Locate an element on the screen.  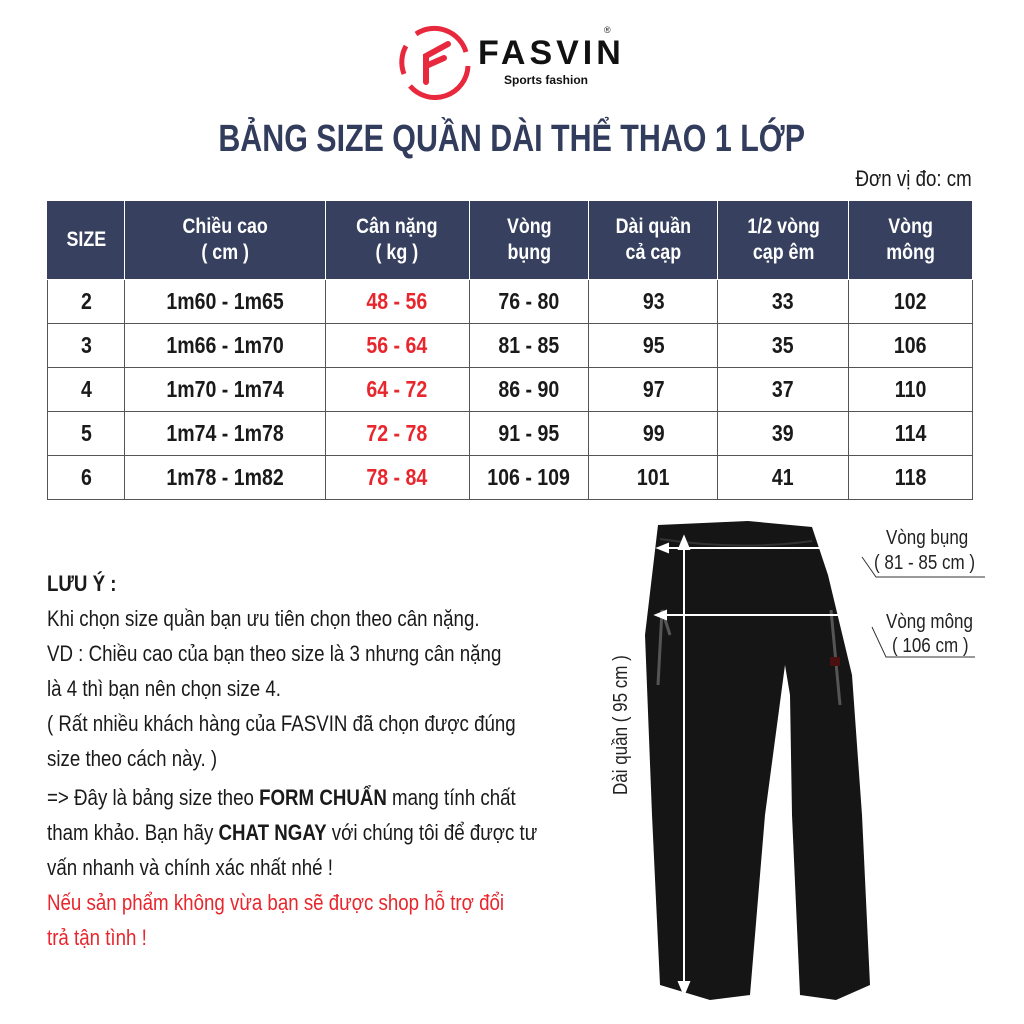
table-cell: 93 is located at coordinates (653, 301).